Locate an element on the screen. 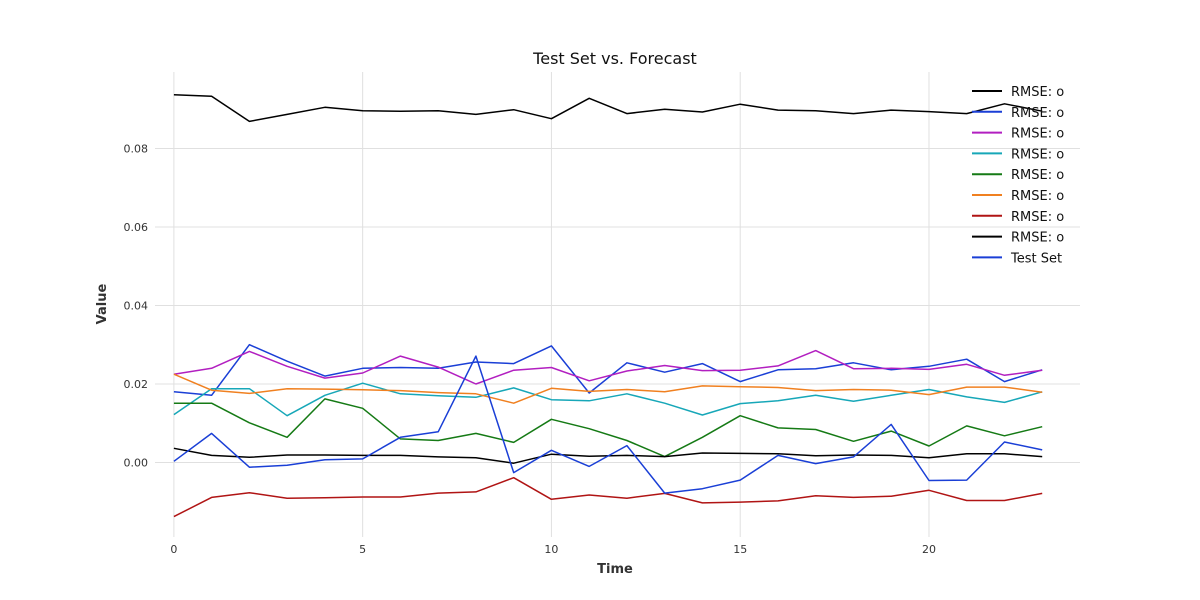  x-tick-label: 0 is located at coordinates (173, 549).